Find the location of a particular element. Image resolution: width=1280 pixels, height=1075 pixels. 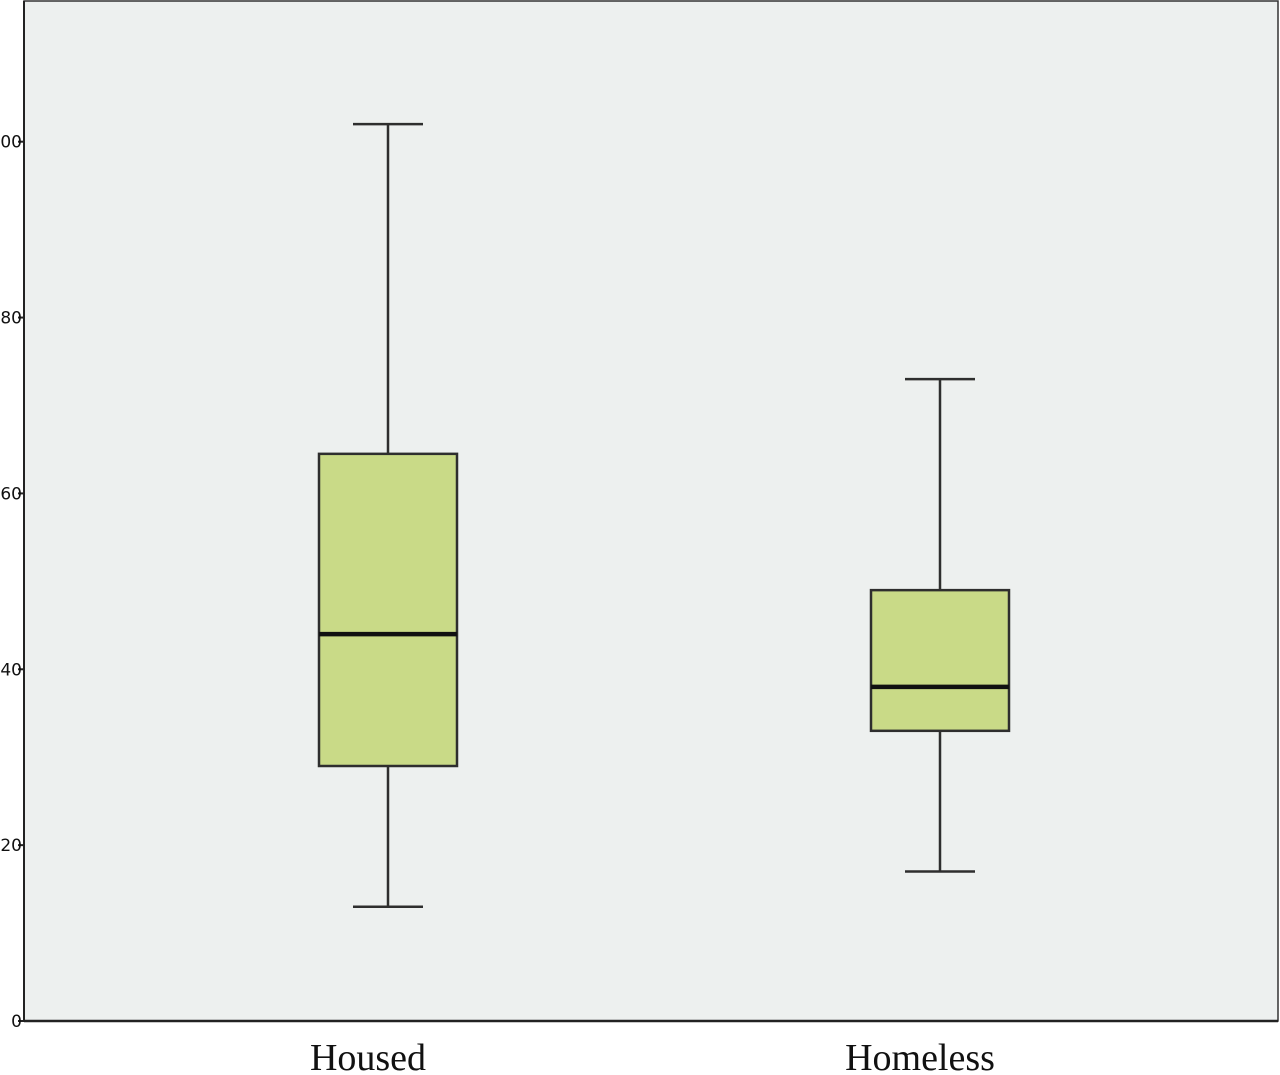

y-tick-label: 40 is located at coordinates (11, 670).